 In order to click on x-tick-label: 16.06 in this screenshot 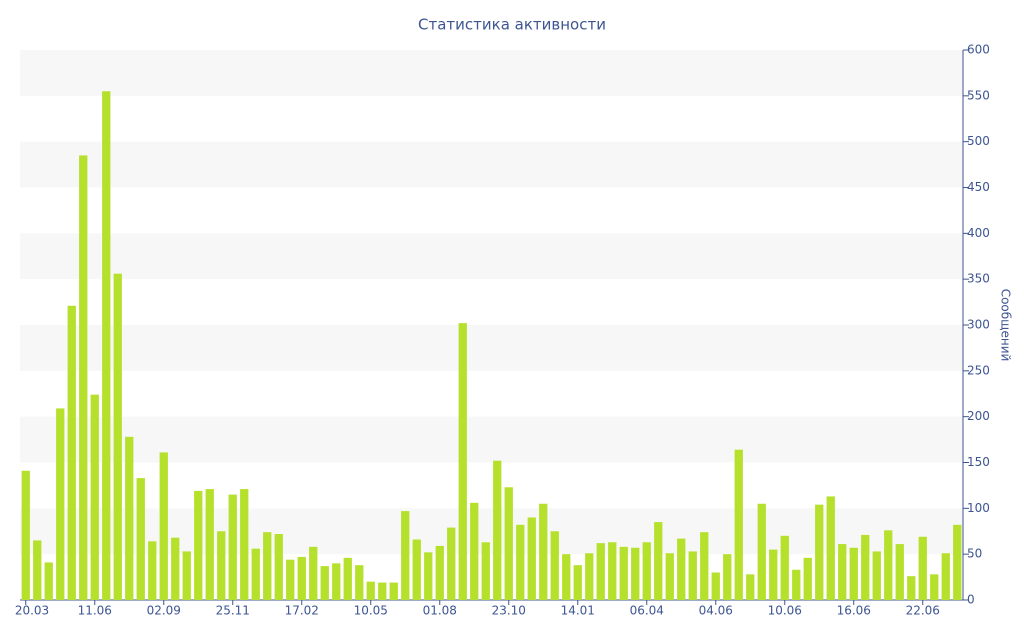, I will do `click(854, 611)`.